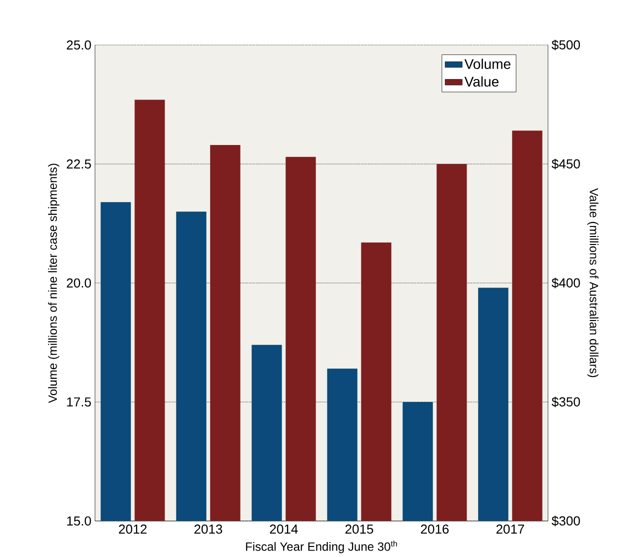 The height and width of the screenshot is (557, 643). What do you see at coordinates (79, 521) in the screenshot?
I see `y-tick-label: 15.0` at bounding box center [79, 521].